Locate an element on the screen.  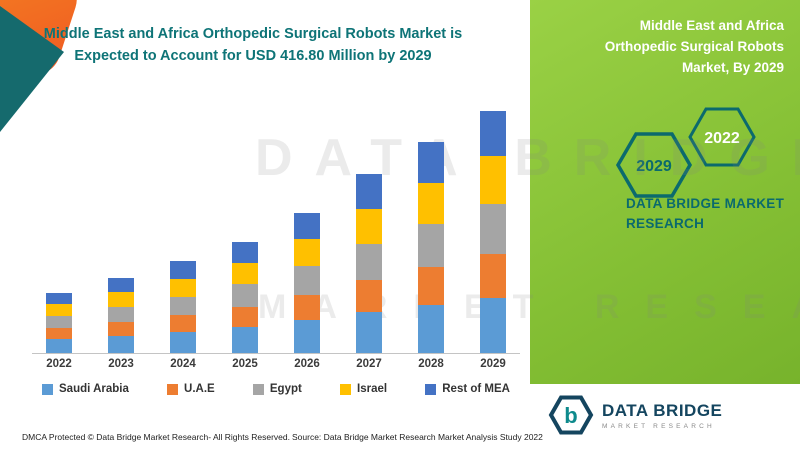
decorative-teal-triangle is located at coordinates (32, 69).